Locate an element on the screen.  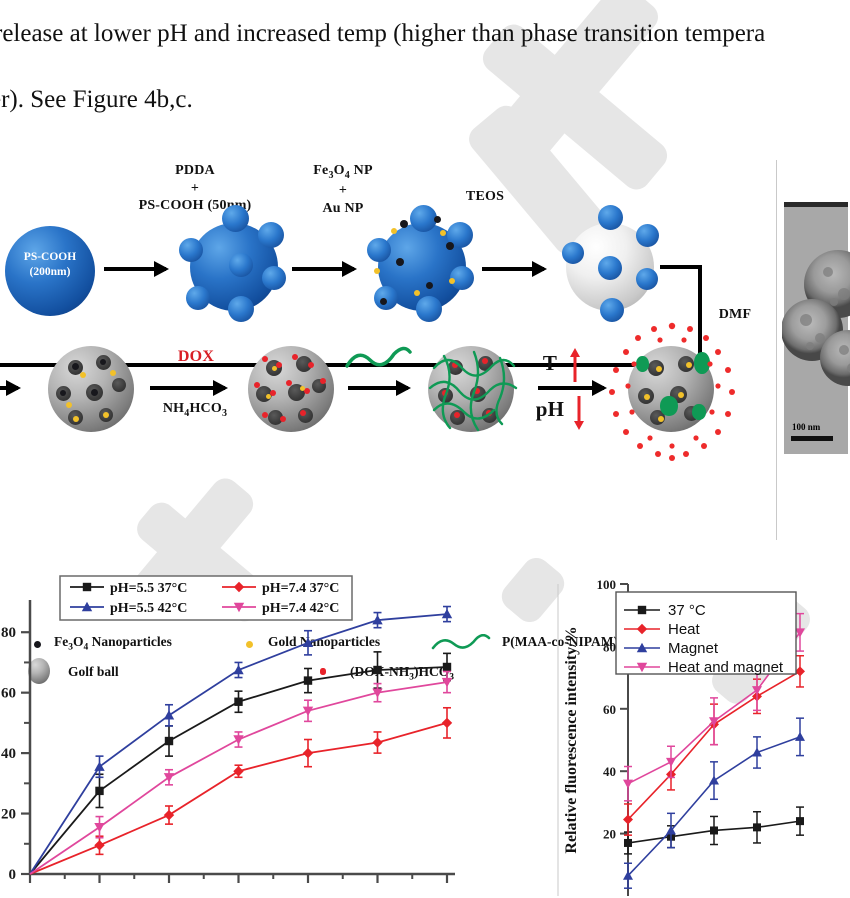
schematic-divider is located at coordinates (776, 350).